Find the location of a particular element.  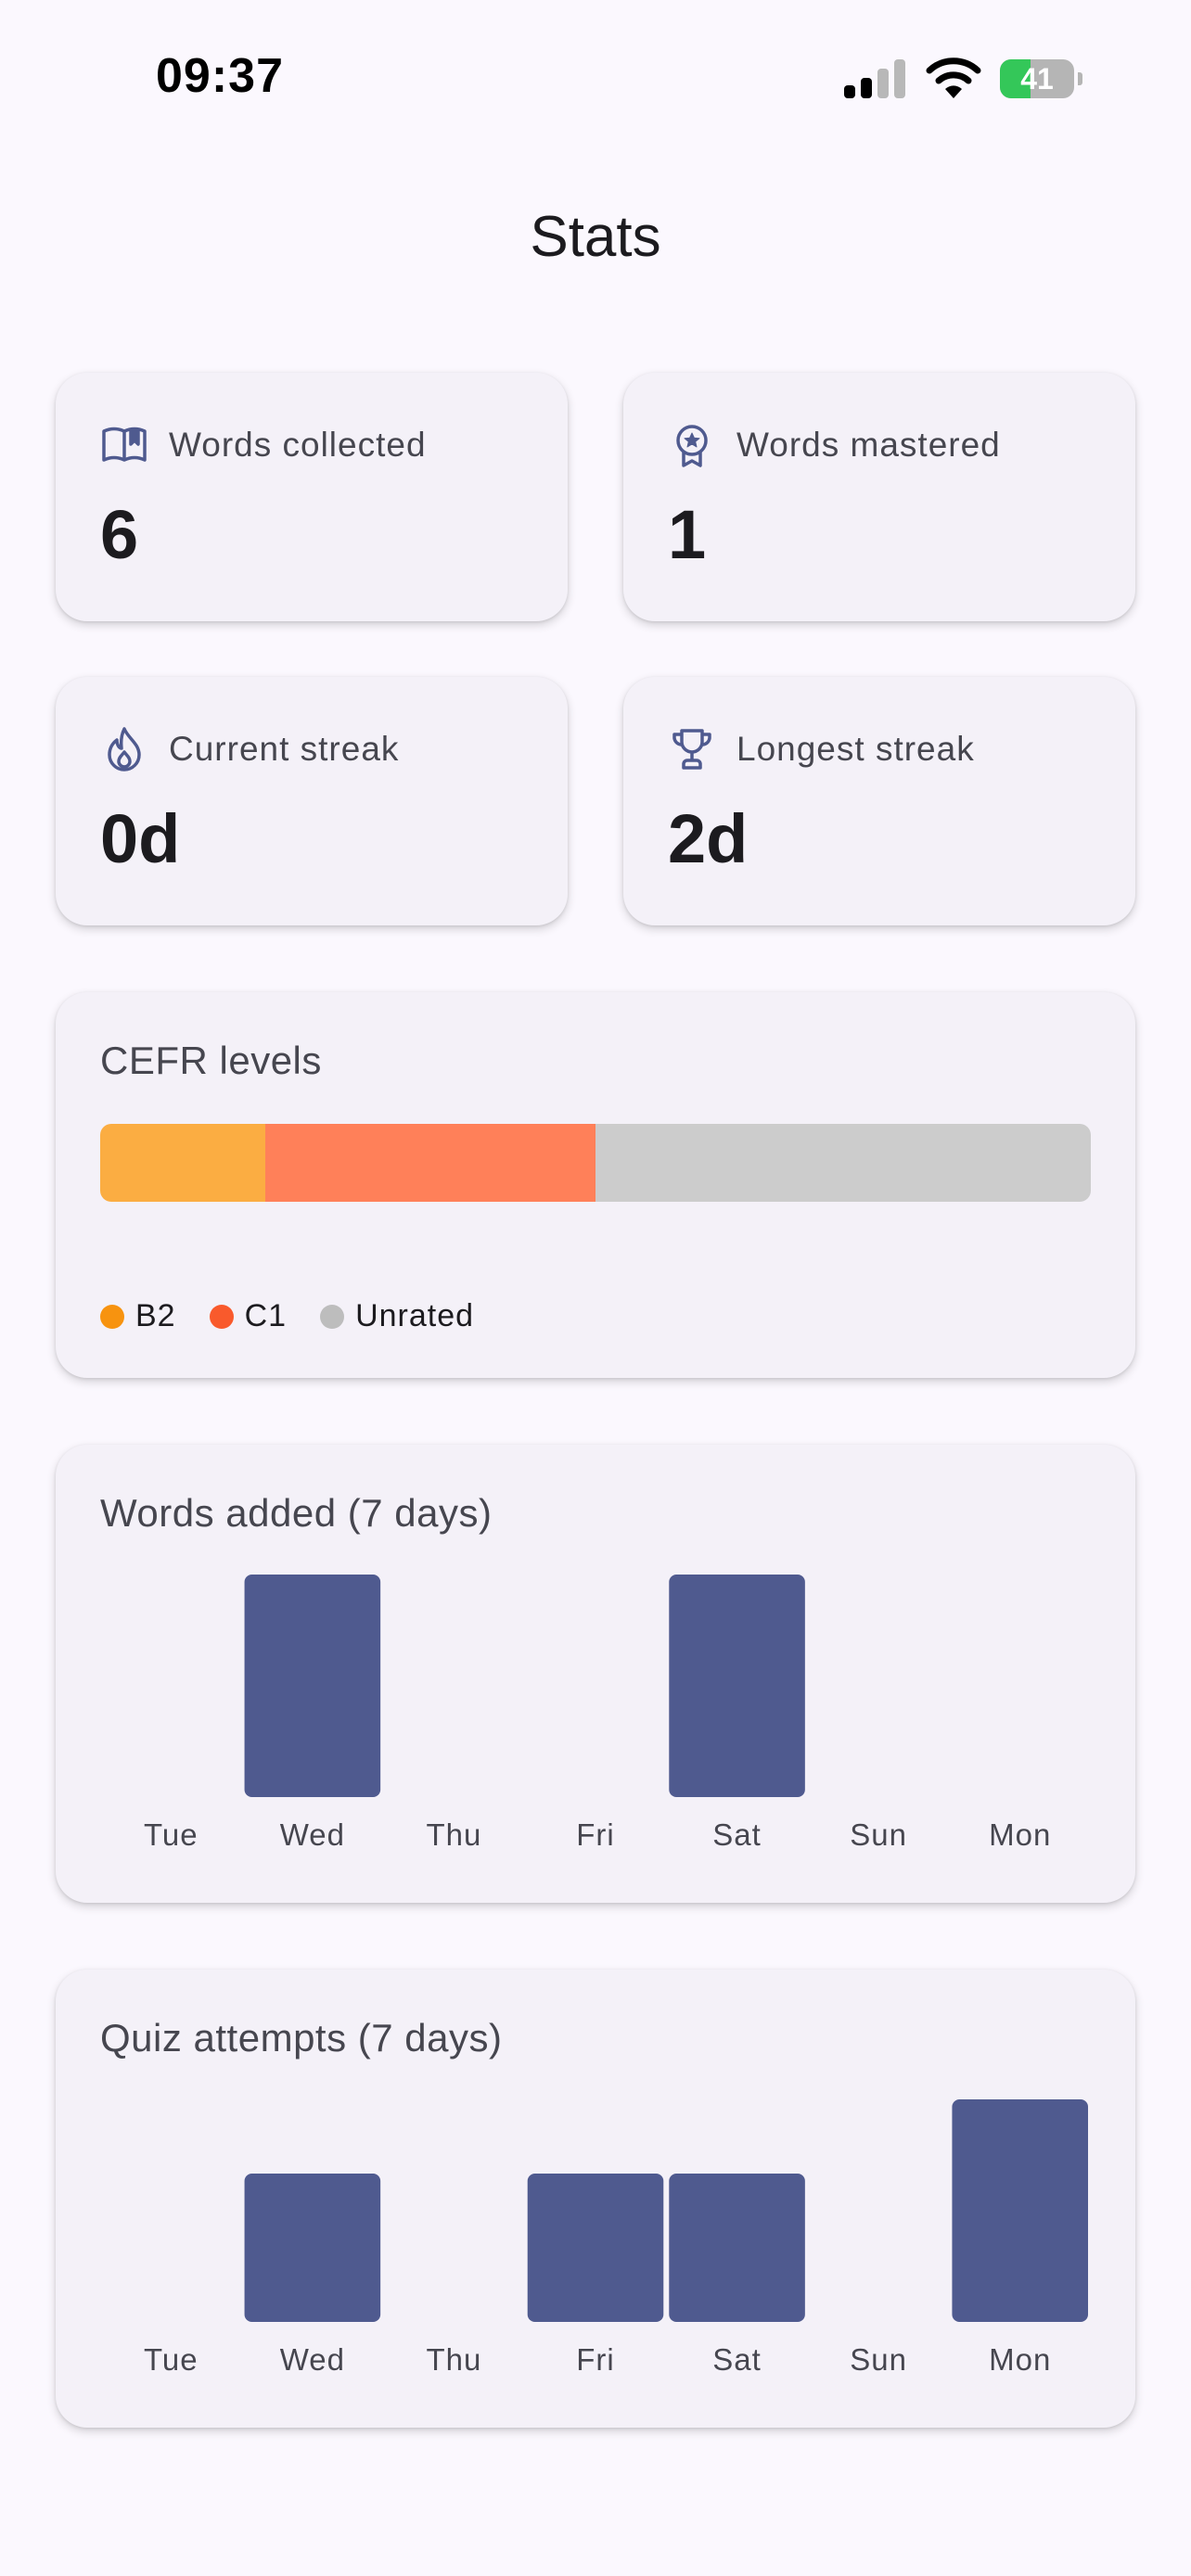

cefr-levels-card: CEFR levels B2 C1 Unrated is located at coordinates (595, 1185).